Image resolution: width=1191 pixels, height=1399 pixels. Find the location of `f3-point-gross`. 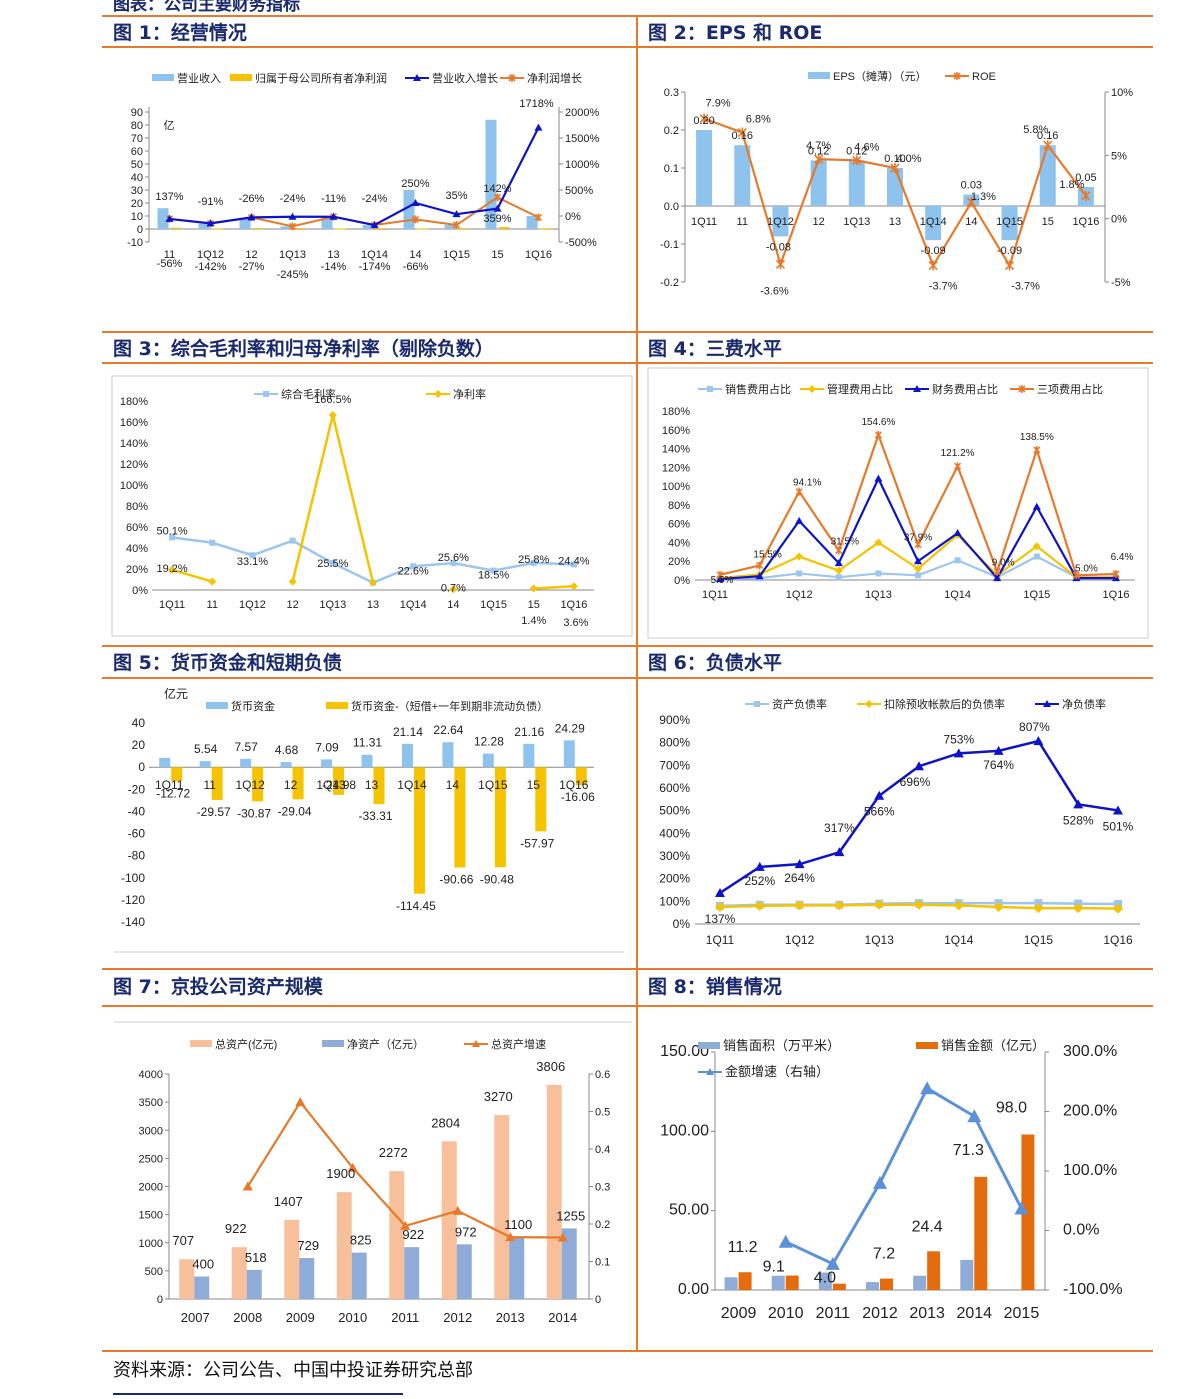

f3-point-gross is located at coordinates (212, 542).